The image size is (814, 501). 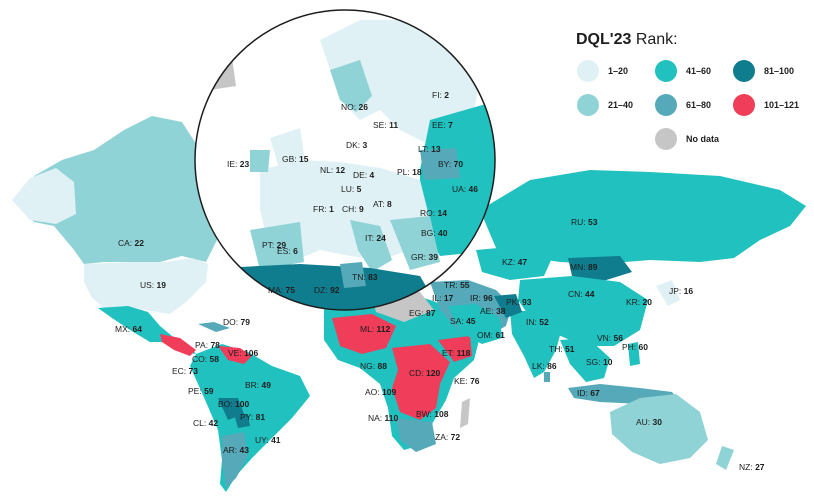 I want to click on legend-label: No data, so click(x=703, y=139).